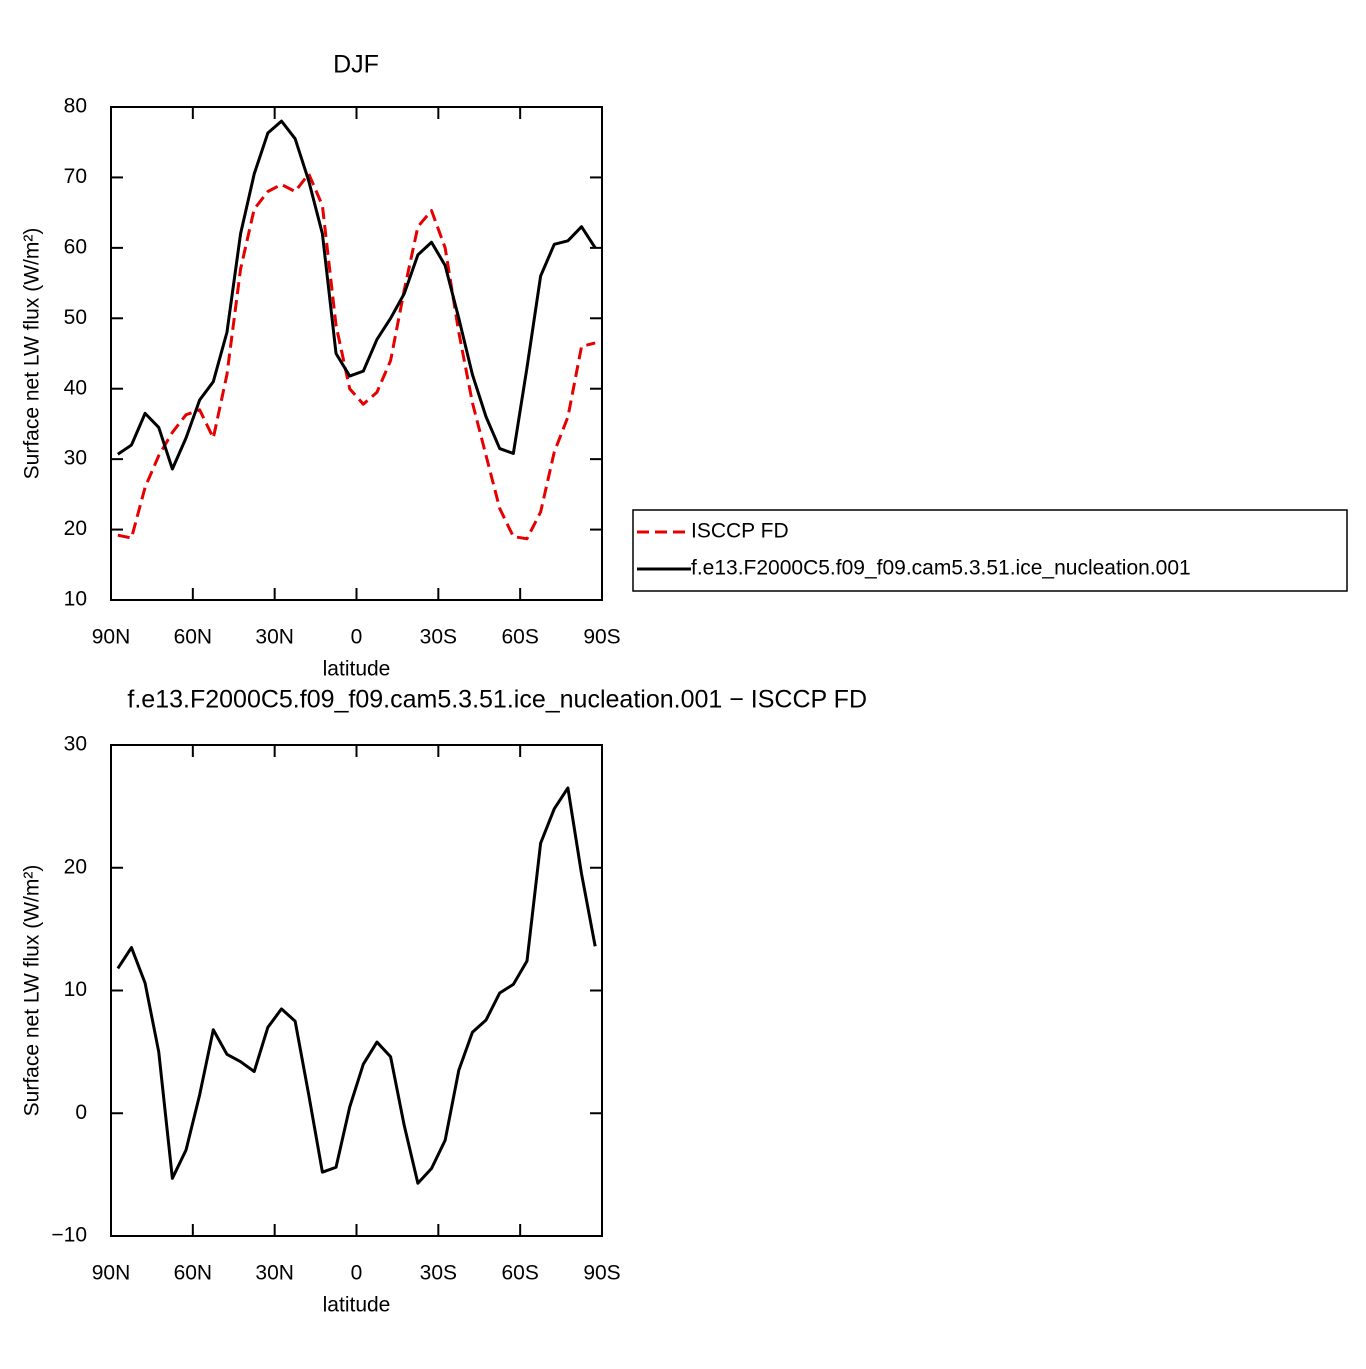 The image size is (1366, 1369). What do you see at coordinates (69, 1235) in the screenshot?
I see `y-tick-label: −10` at bounding box center [69, 1235].